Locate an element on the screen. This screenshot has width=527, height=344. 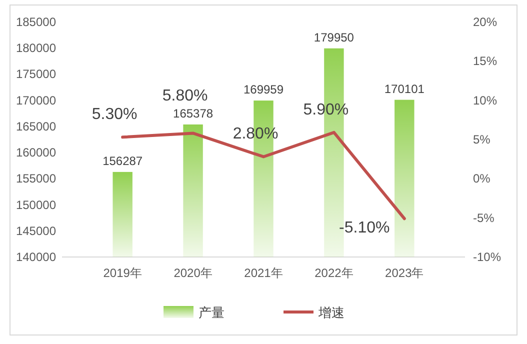
y2-tick-label: 15% is located at coordinates (485, 61).